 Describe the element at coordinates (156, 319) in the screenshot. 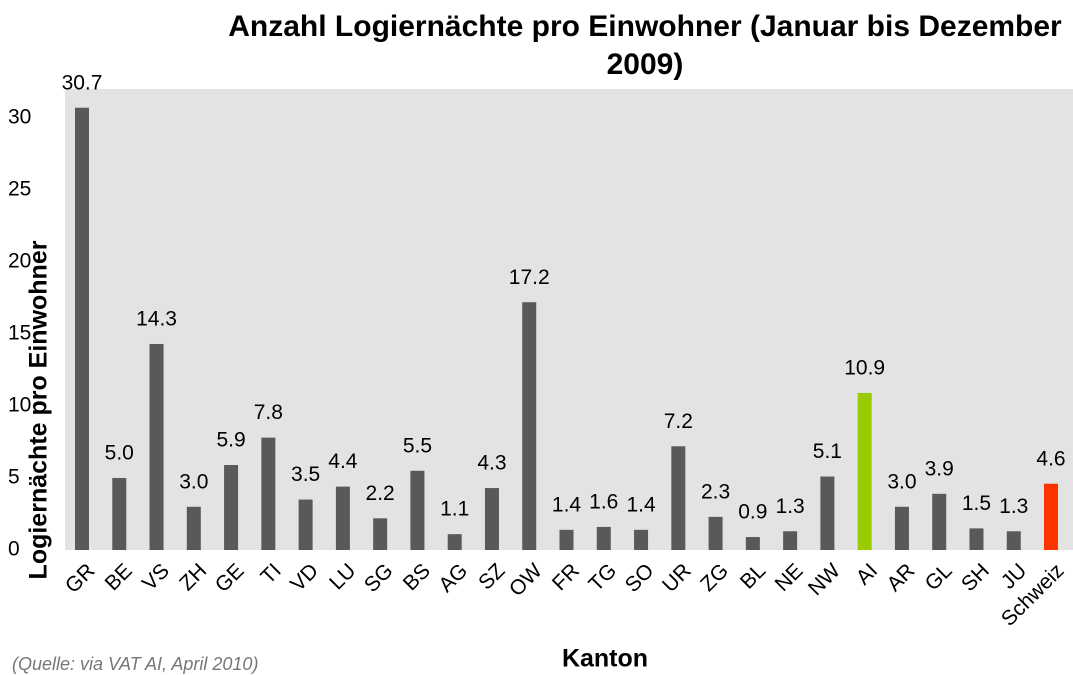

I see `value-label: 14.3` at that location.